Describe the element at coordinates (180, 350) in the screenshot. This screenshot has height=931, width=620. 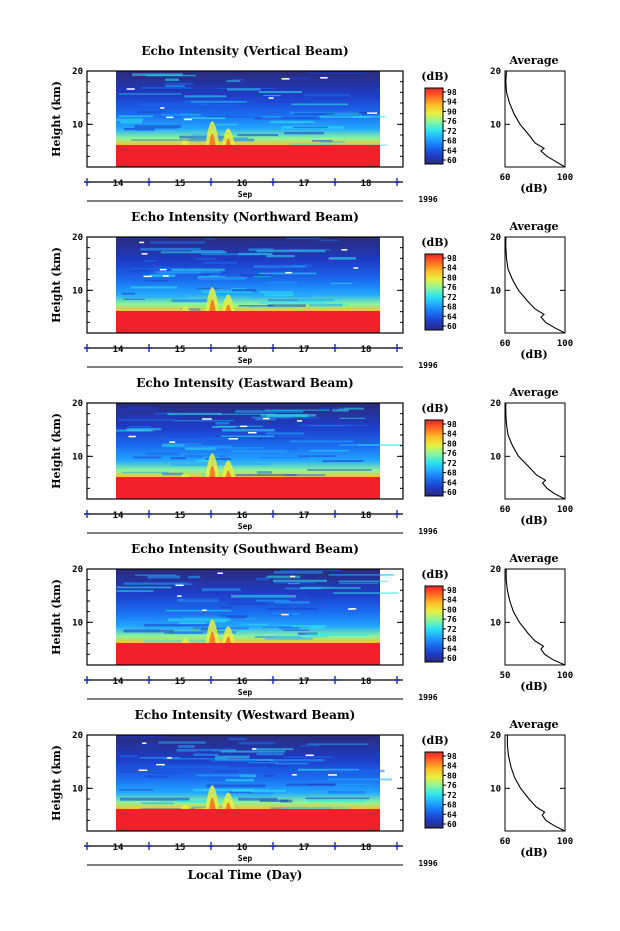
I see `x-tick-label: 15` at that location.